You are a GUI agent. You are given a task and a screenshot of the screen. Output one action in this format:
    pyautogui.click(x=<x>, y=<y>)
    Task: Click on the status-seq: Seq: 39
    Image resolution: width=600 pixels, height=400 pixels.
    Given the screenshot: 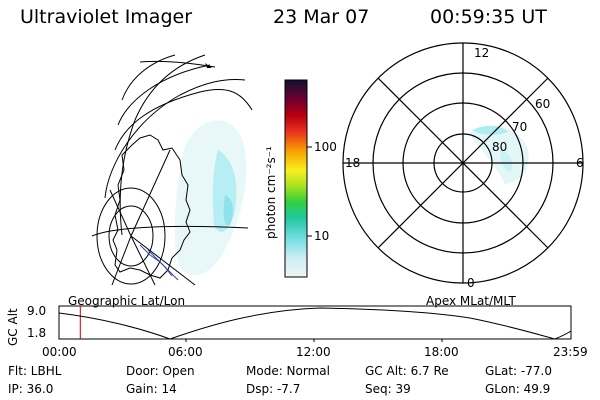 What is the action you would take?
    pyautogui.click(x=388, y=389)
    